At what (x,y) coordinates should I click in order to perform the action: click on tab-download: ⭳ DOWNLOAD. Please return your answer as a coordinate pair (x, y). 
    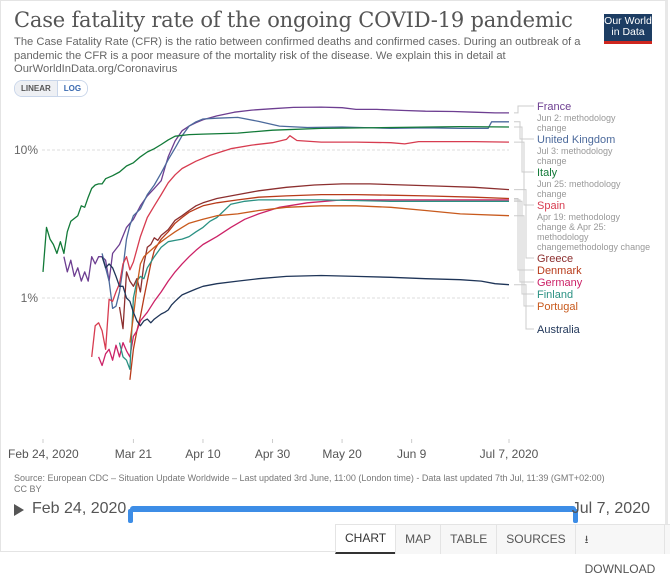
    Looking at the image, I should click on (619, 550).